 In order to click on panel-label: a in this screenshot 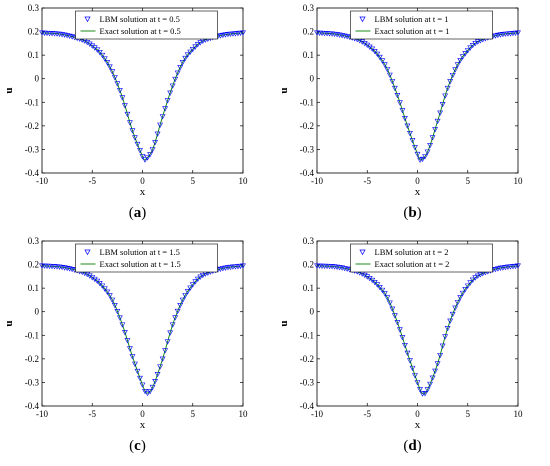, I will do `click(137, 213)`.